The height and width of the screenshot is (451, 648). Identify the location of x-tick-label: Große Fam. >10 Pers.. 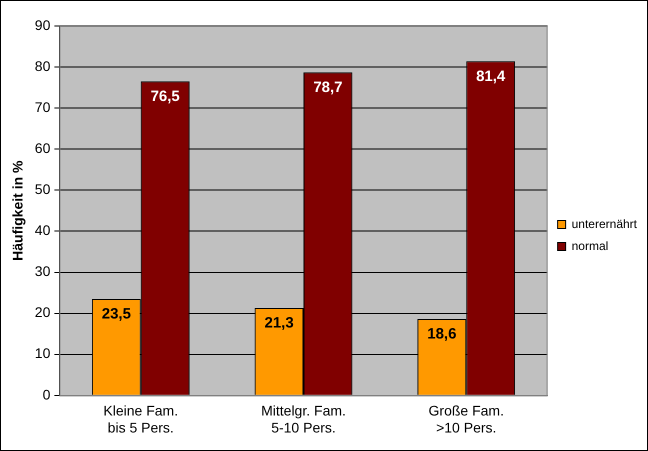
(466, 419).